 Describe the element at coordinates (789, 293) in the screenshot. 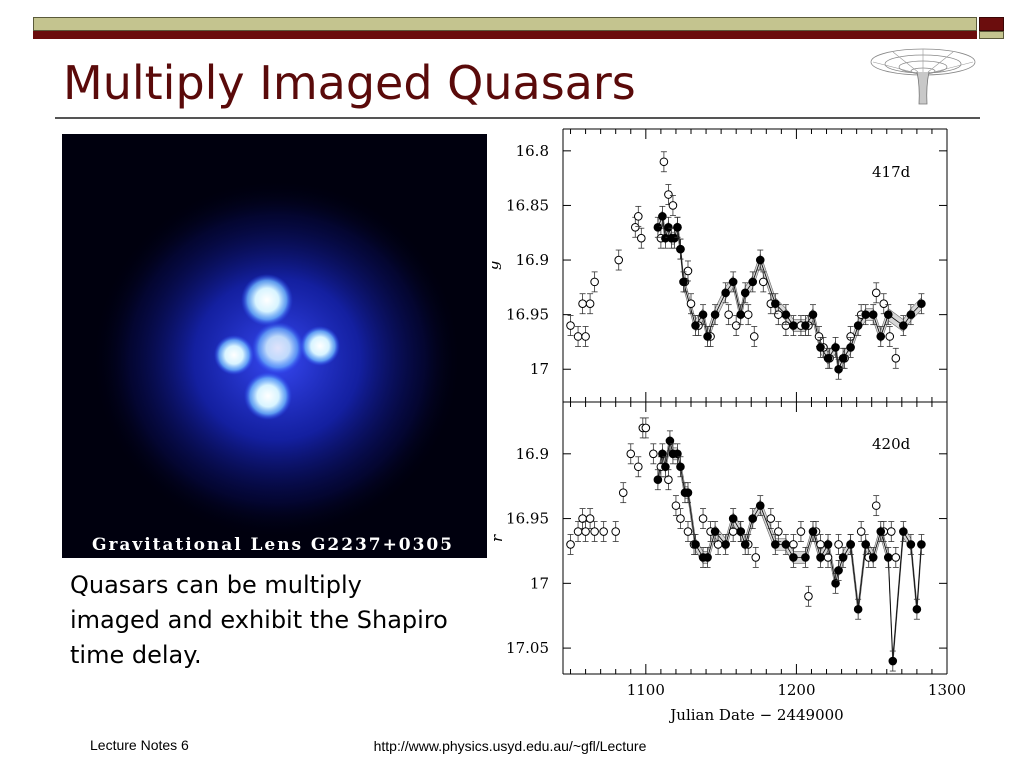

I see `model-band` at that location.